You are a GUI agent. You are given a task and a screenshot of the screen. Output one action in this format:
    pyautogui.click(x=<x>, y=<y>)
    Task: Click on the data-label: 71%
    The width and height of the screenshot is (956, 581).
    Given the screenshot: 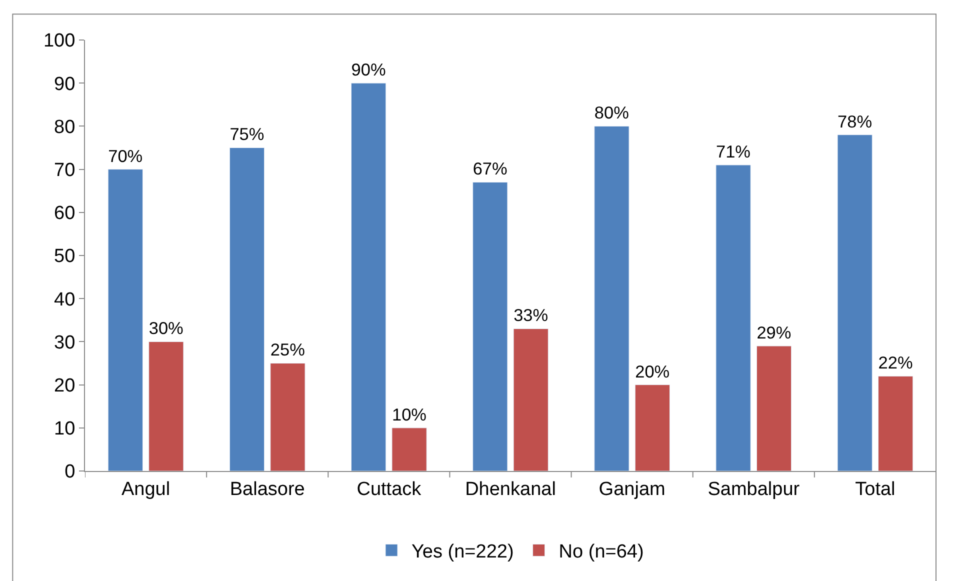 What is the action you would take?
    pyautogui.click(x=733, y=151)
    